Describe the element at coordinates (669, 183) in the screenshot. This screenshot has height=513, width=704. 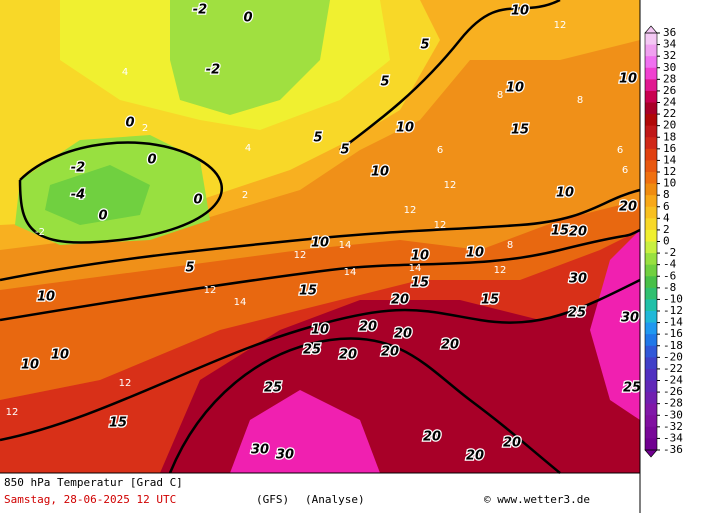
I see `colorbar-tick-label: 10` at that location.